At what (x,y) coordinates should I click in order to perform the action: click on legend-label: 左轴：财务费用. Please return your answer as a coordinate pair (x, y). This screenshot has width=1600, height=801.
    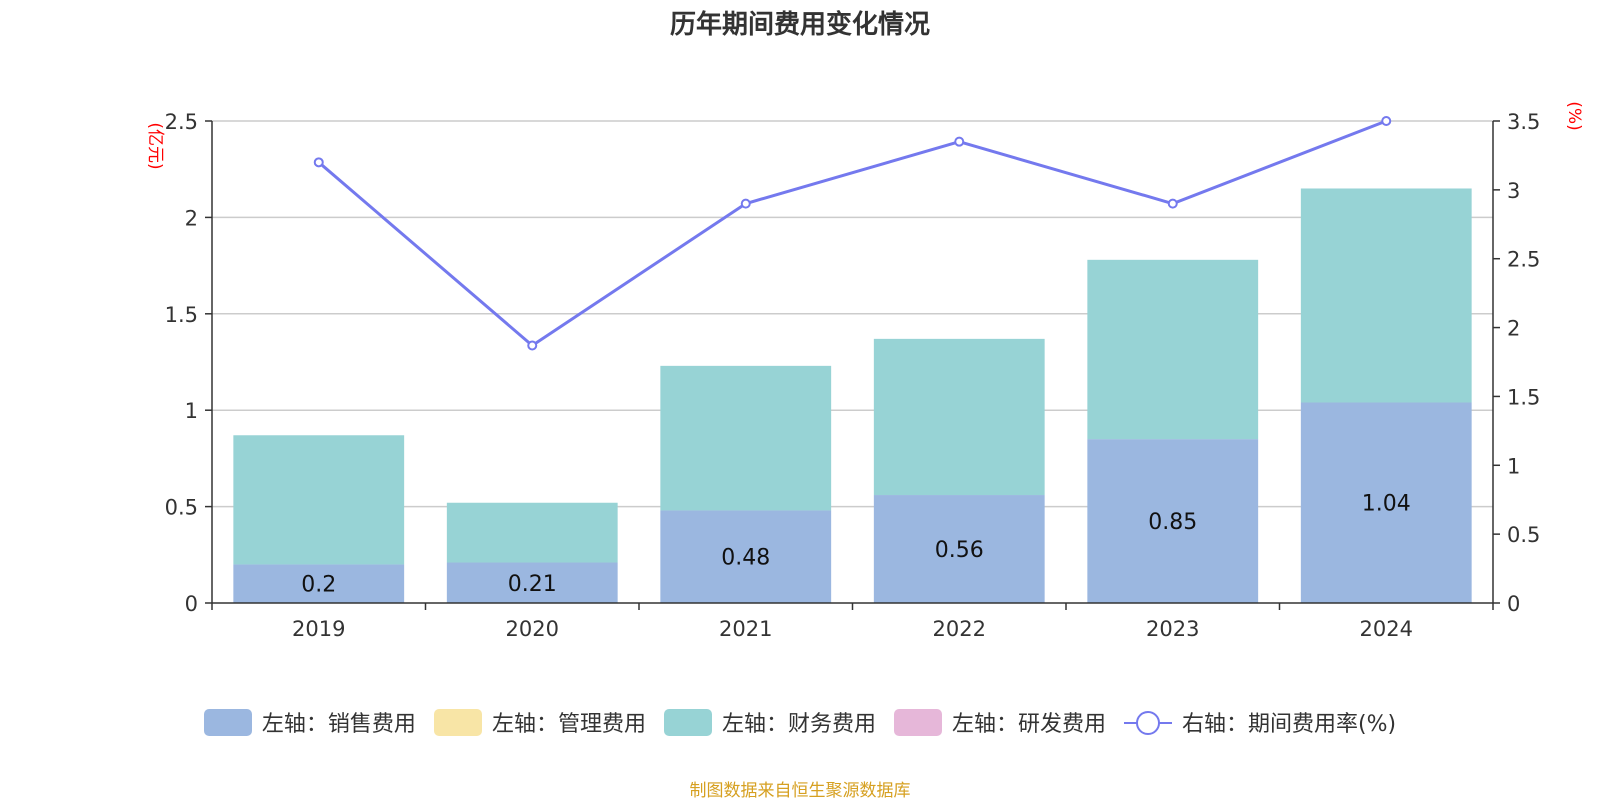
    Looking at the image, I should click on (798, 724).